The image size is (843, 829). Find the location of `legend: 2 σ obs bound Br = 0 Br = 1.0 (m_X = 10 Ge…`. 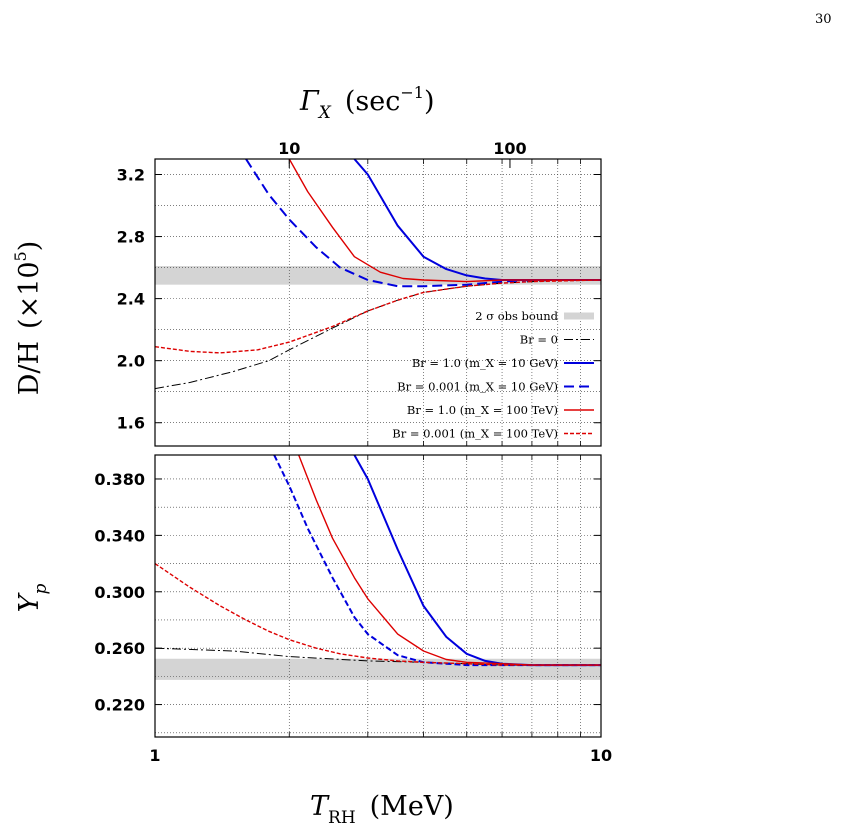

legend: 2 σ obs bound Br = 0 Br = 1.0 (m_X = 10 Ge… is located at coordinates (493, 375).